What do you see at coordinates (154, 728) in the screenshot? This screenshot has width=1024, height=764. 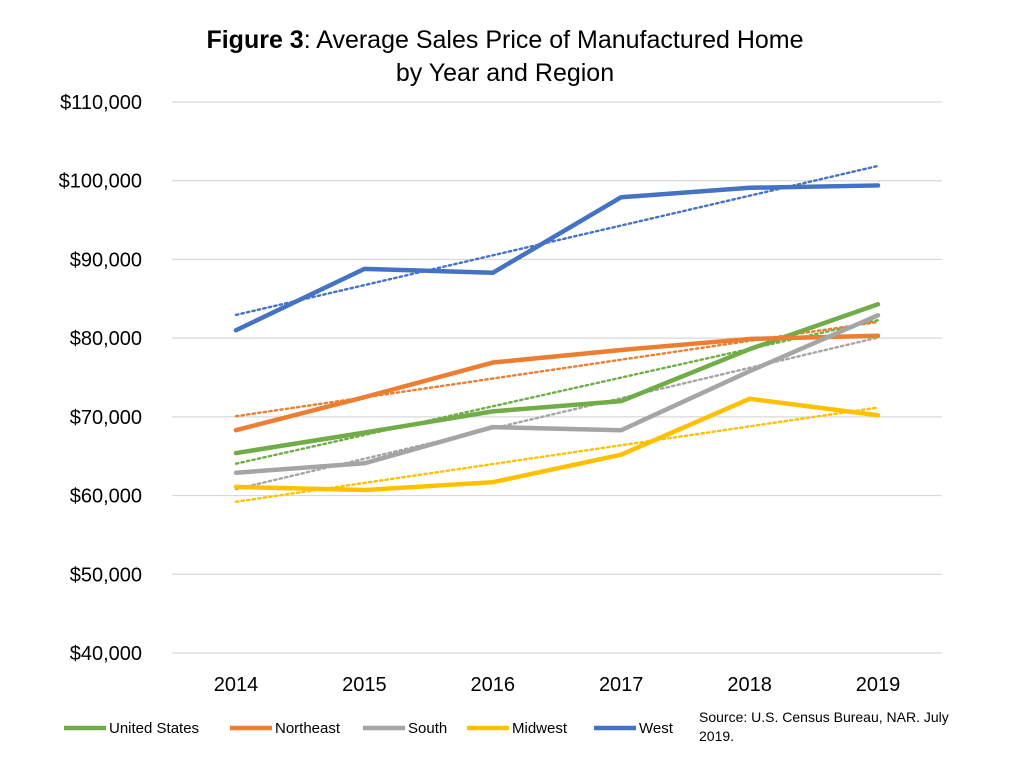 I see `legend-label: United States` at bounding box center [154, 728].